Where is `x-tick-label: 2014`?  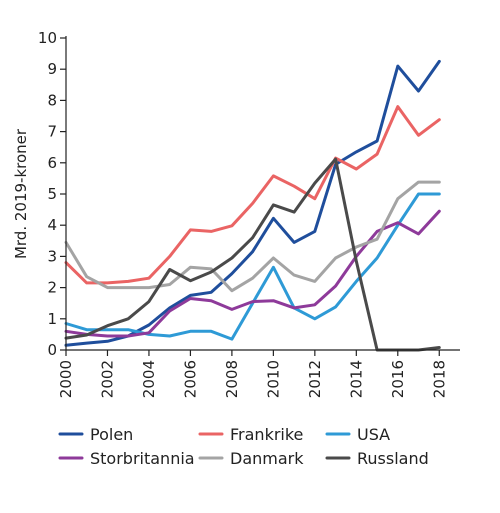 x-tick-label: 2014 is located at coordinates (356, 379).